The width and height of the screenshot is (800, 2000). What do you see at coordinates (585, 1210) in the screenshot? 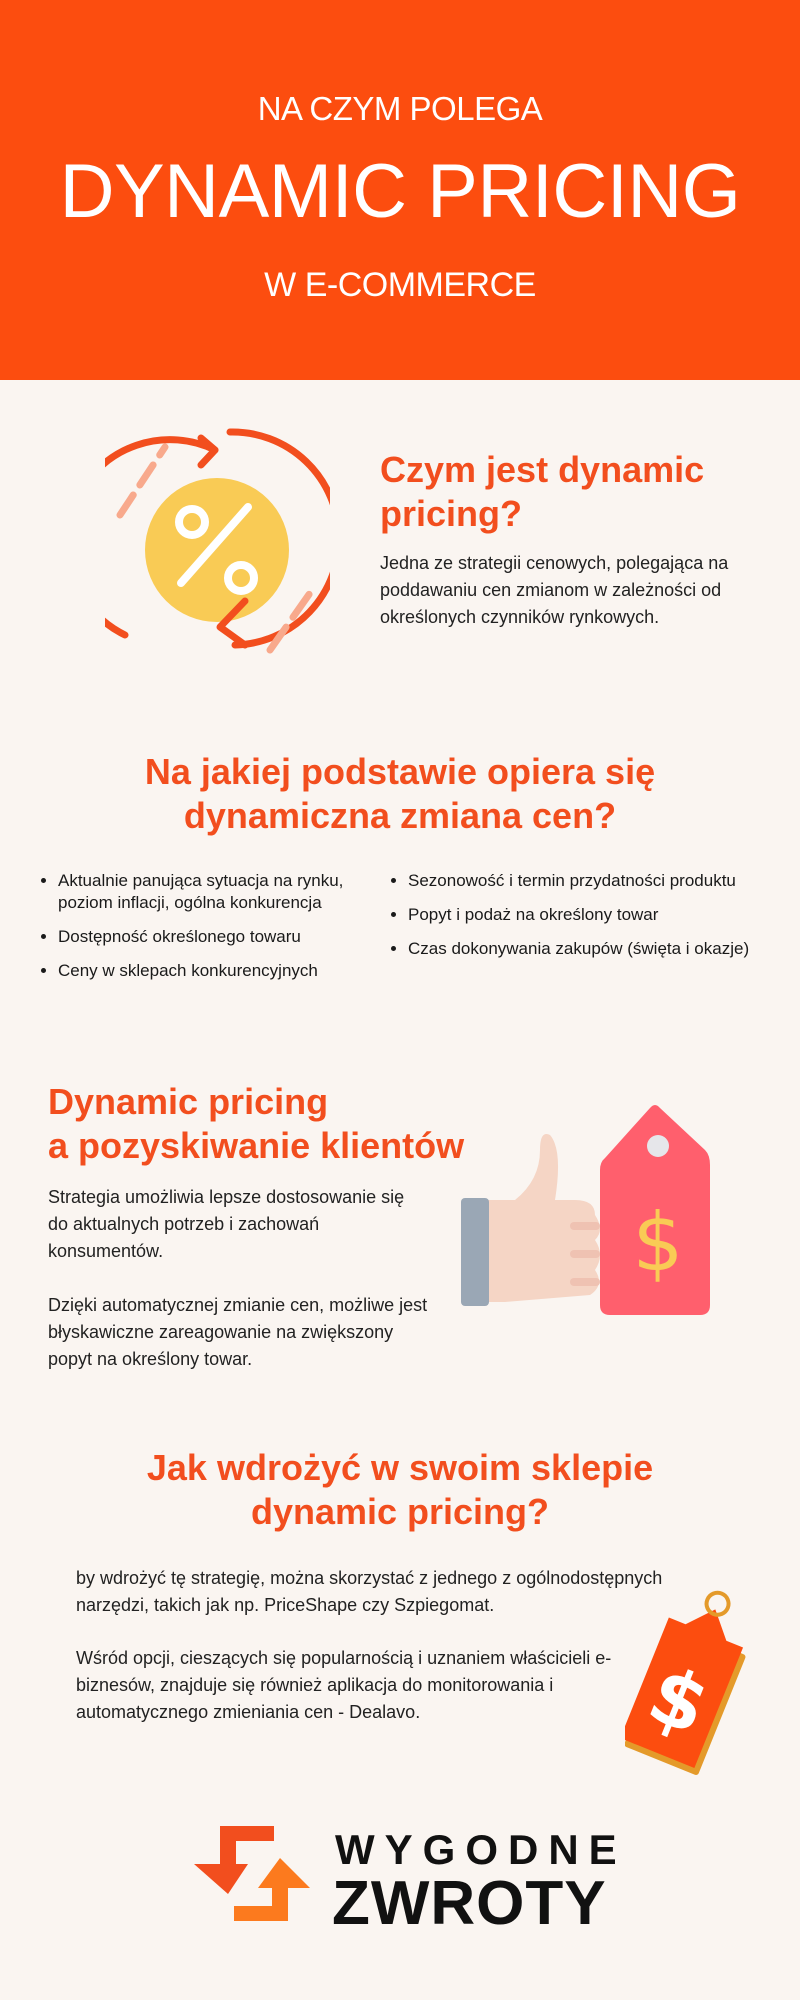
I see `thumbs-up-price-tag-icon: $` at bounding box center [585, 1210].